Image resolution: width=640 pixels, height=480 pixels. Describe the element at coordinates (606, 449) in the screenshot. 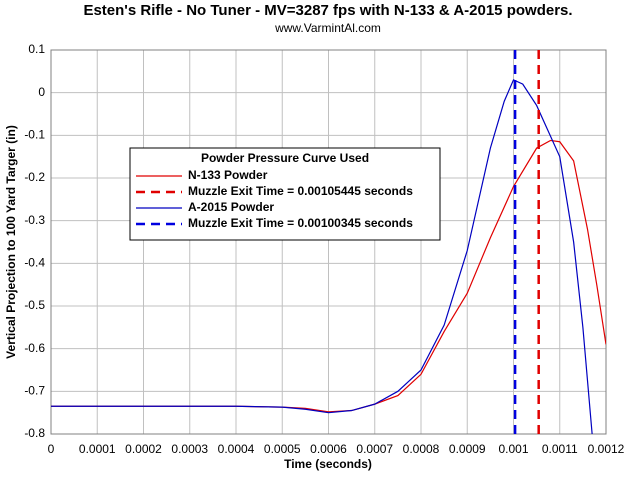

I see `x-tick-label: 0.0012` at that location.